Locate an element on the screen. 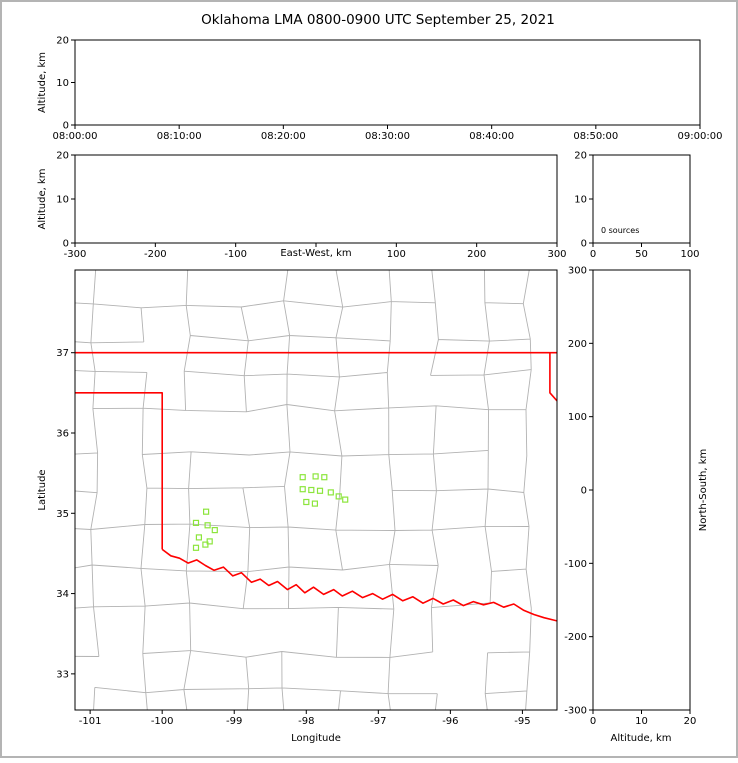 The image size is (738, 763). longitude-tick-label: -99 is located at coordinates (234, 721).